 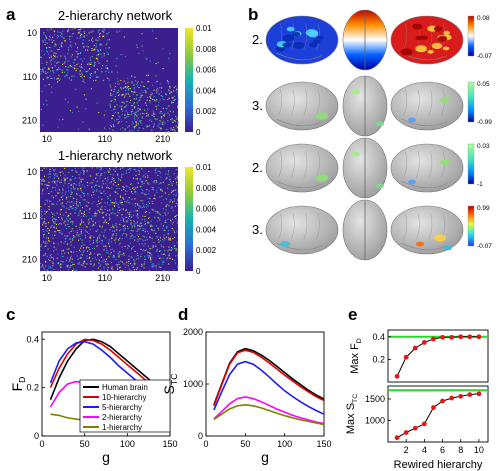 I want to click on colorbar-tick: 0.002, so click(x=206, y=111).